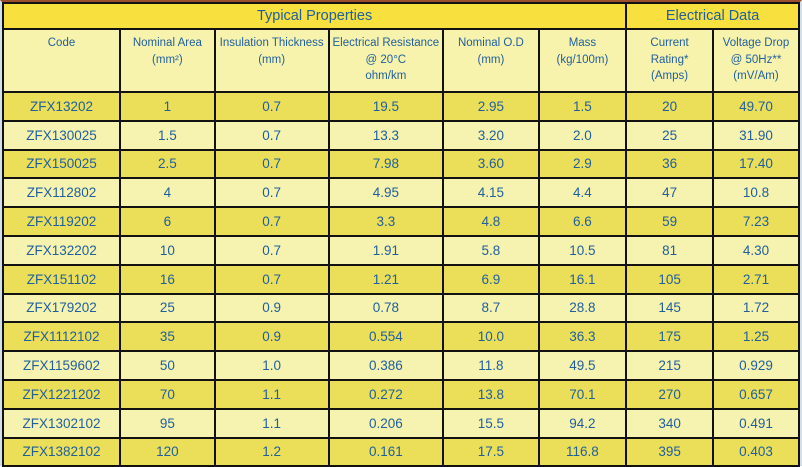 Image resolution: width=802 pixels, height=467 pixels. I want to click on cell-voltage-drop: 1.72, so click(756, 308).